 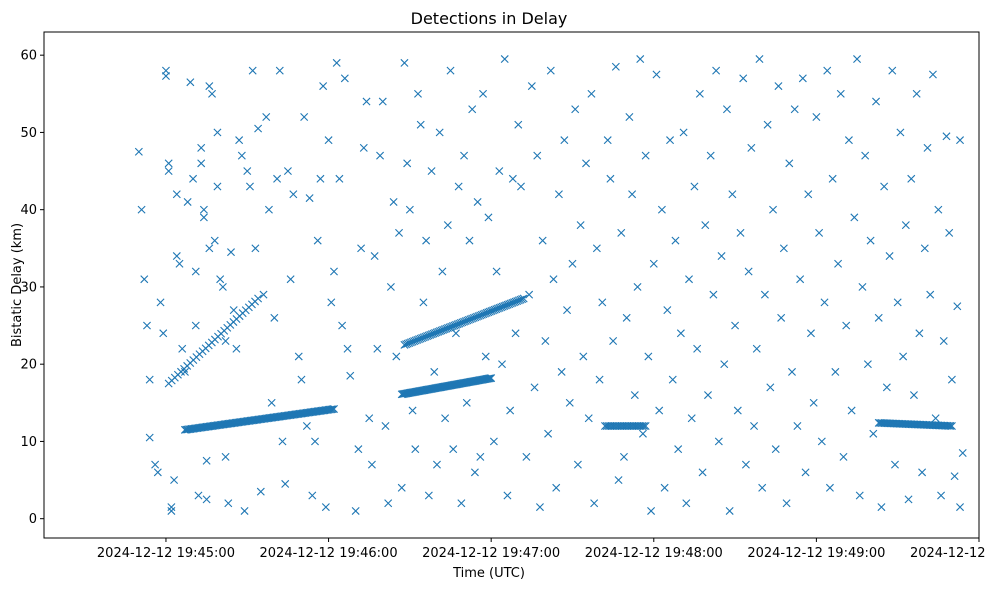 I want to click on x-tick-label: 2024-12-12 19:47:00, so click(x=491, y=553).